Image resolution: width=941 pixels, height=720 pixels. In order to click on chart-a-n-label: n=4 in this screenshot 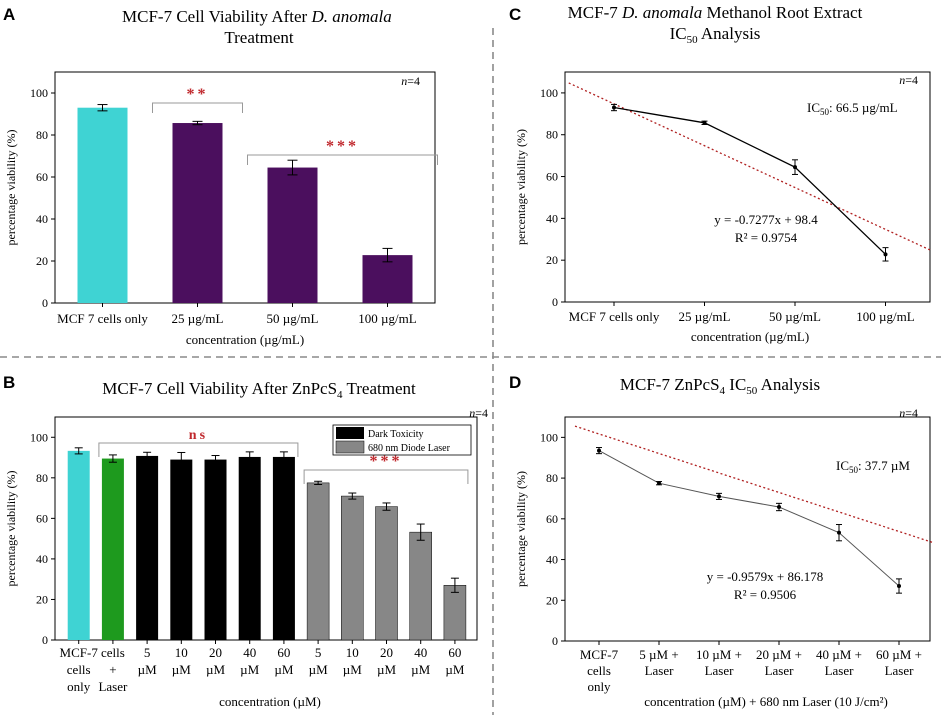, I will do `click(410, 81)`.